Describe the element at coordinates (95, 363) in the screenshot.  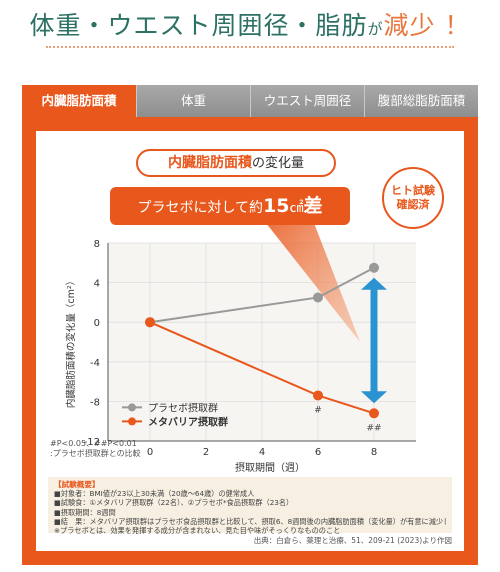
I see `y-tick-label: -4` at that location.